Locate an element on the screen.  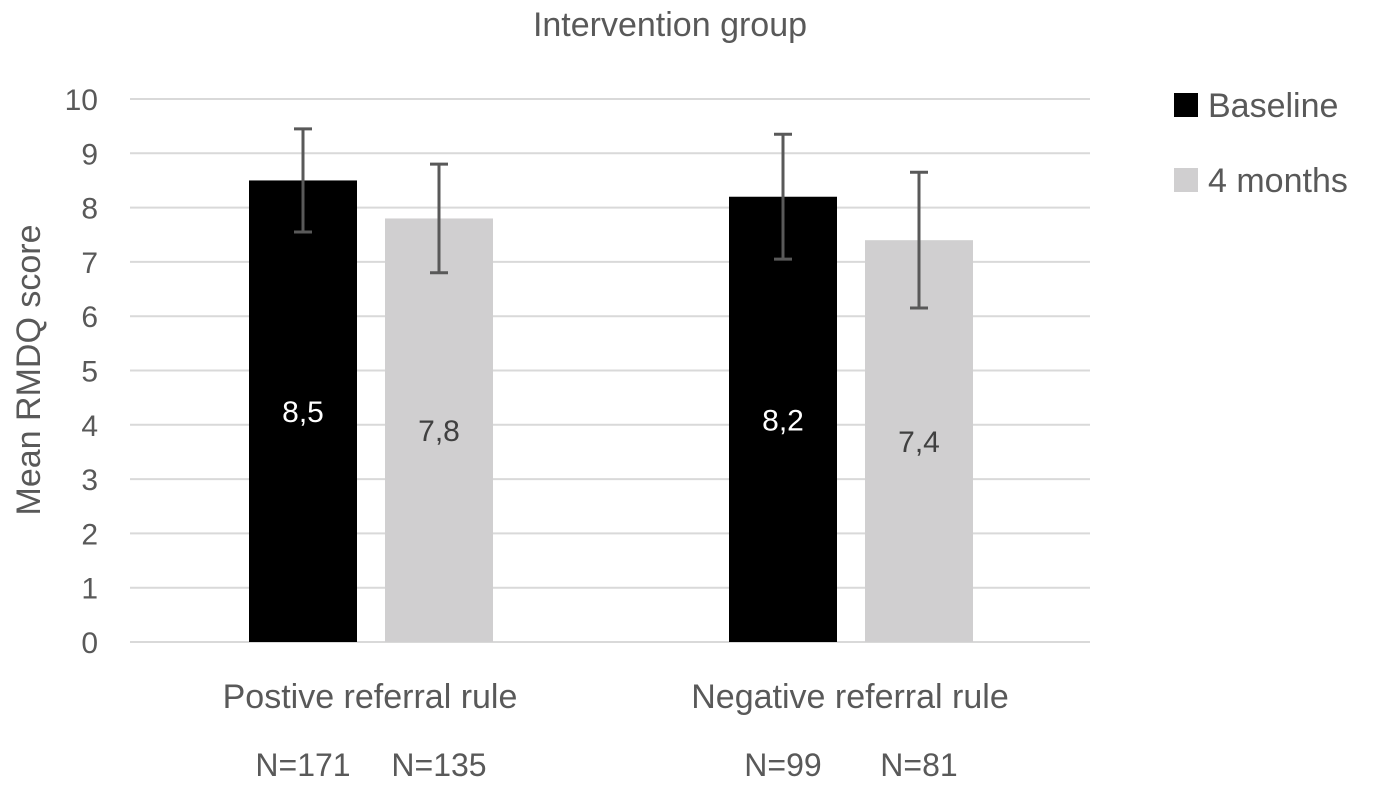
legend-label: Baseline is located at coordinates (1273, 106).